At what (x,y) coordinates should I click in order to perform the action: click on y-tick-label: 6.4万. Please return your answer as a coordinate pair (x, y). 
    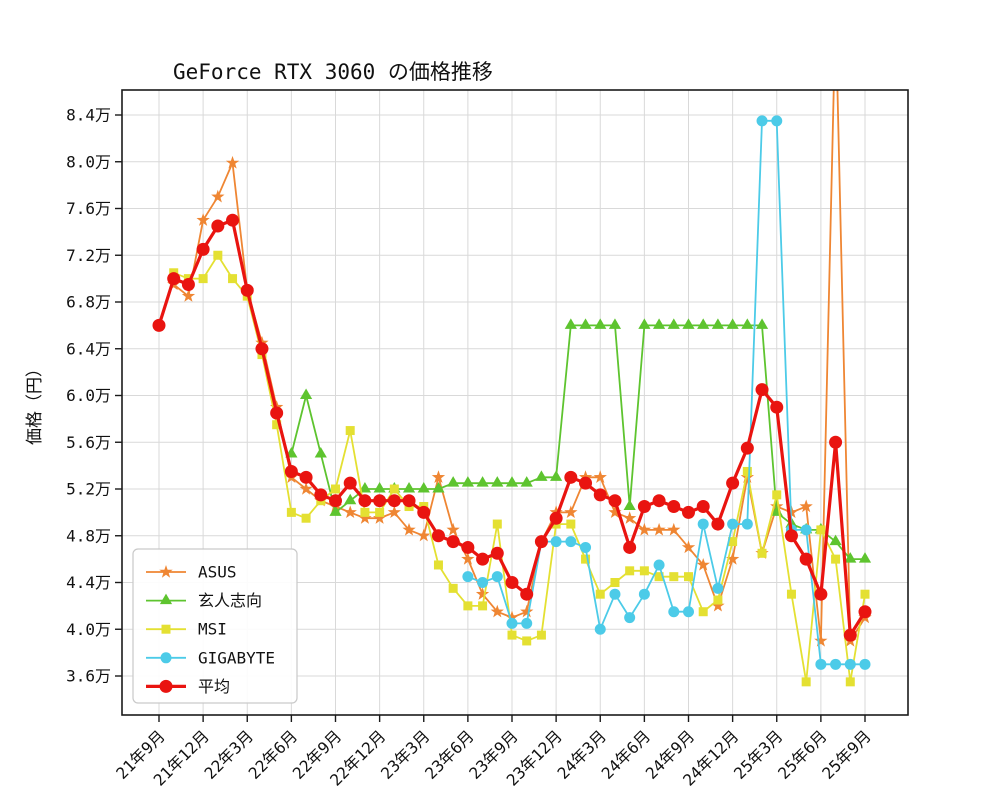
    Looking at the image, I should click on (88, 348).